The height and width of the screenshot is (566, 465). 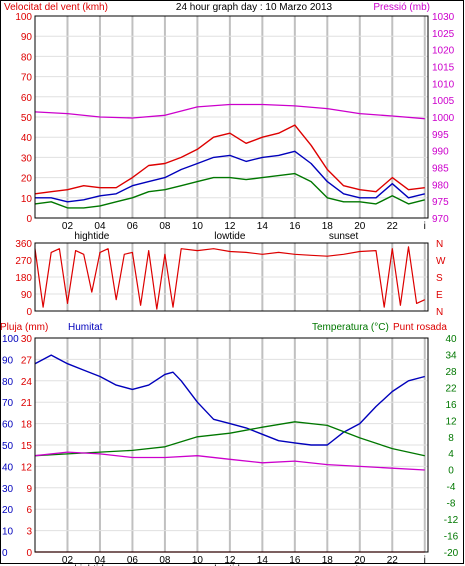 What do you see at coordinates (8, 532) in the screenshot?
I see `humidity-tick-label: 10` at bounding box center [8, 532].